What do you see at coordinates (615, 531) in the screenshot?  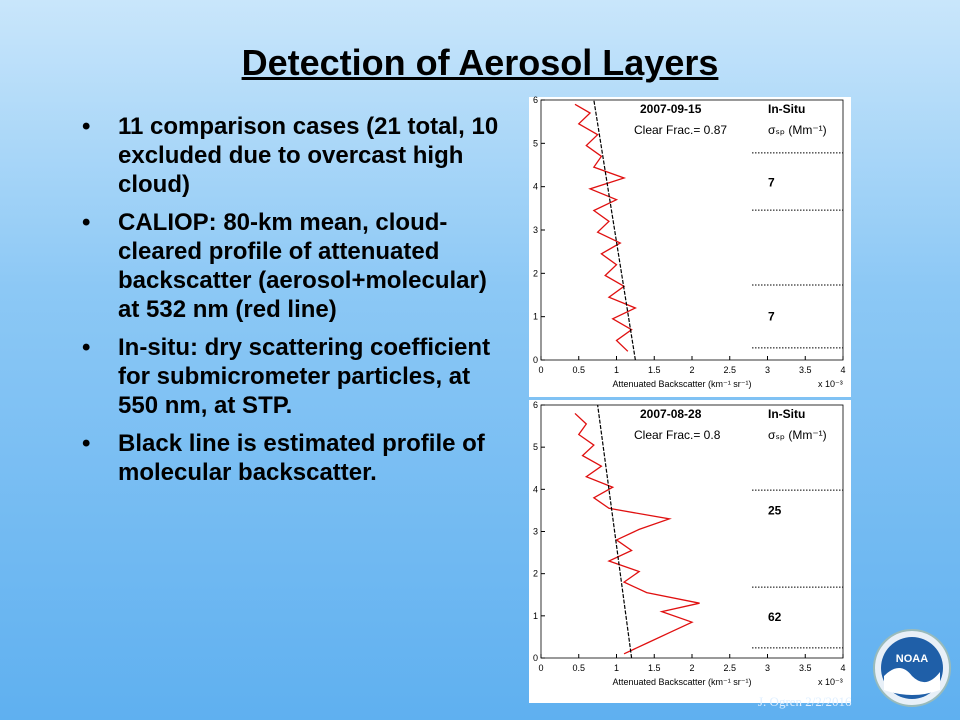 I see `molecular-profile` at bounding box center [615, 531].